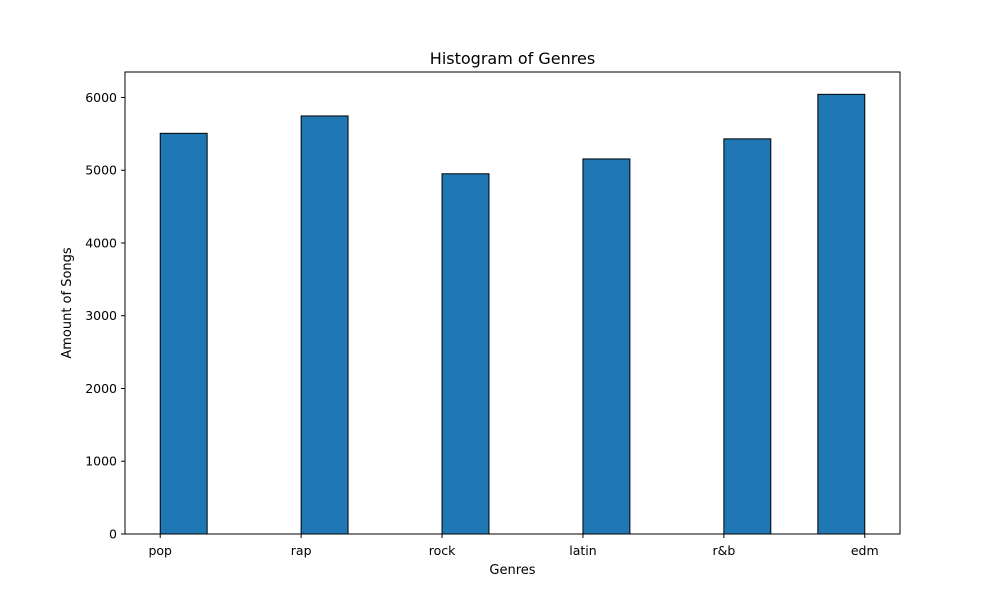 This screenshot has height=605, width=1000. Describe the element at coordinates (113, 534) in the screenshot. I see `y-tick-label: 0` at that location.